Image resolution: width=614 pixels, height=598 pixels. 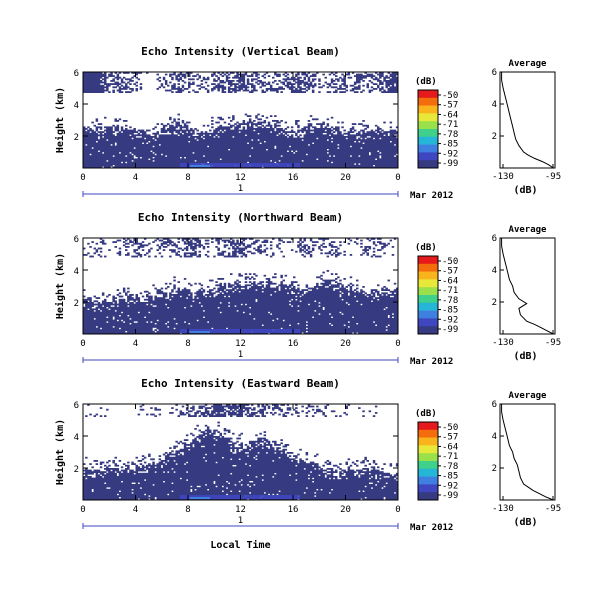 I want to click on heatmap-surface-echo, so click(x=200, y=332).